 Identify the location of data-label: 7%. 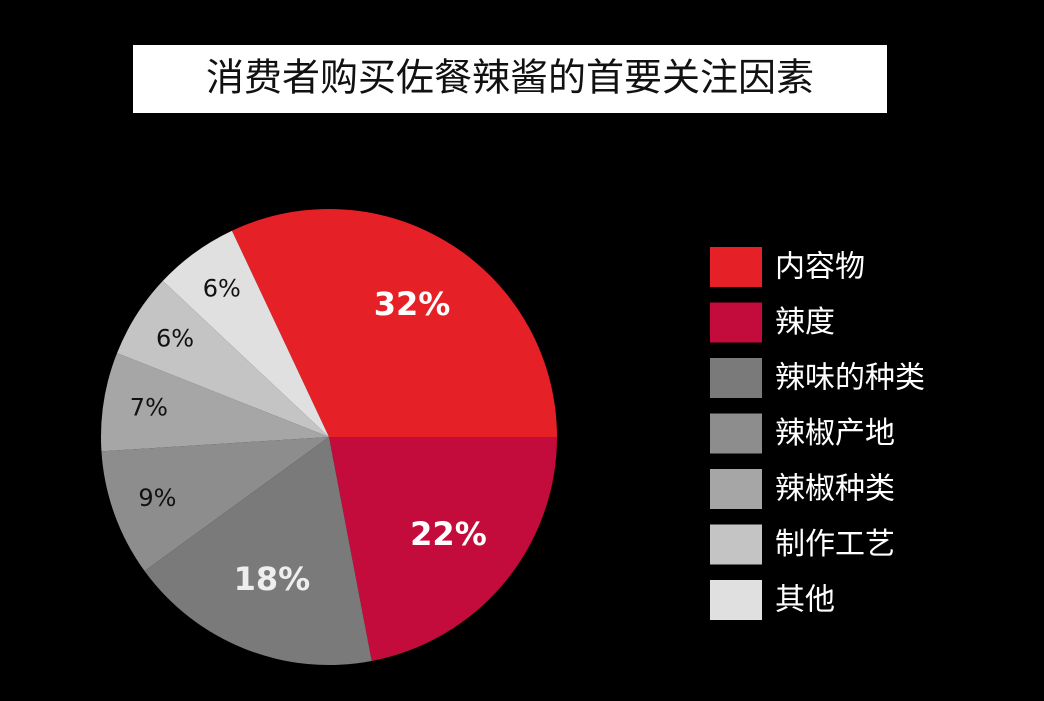
(149, 407).